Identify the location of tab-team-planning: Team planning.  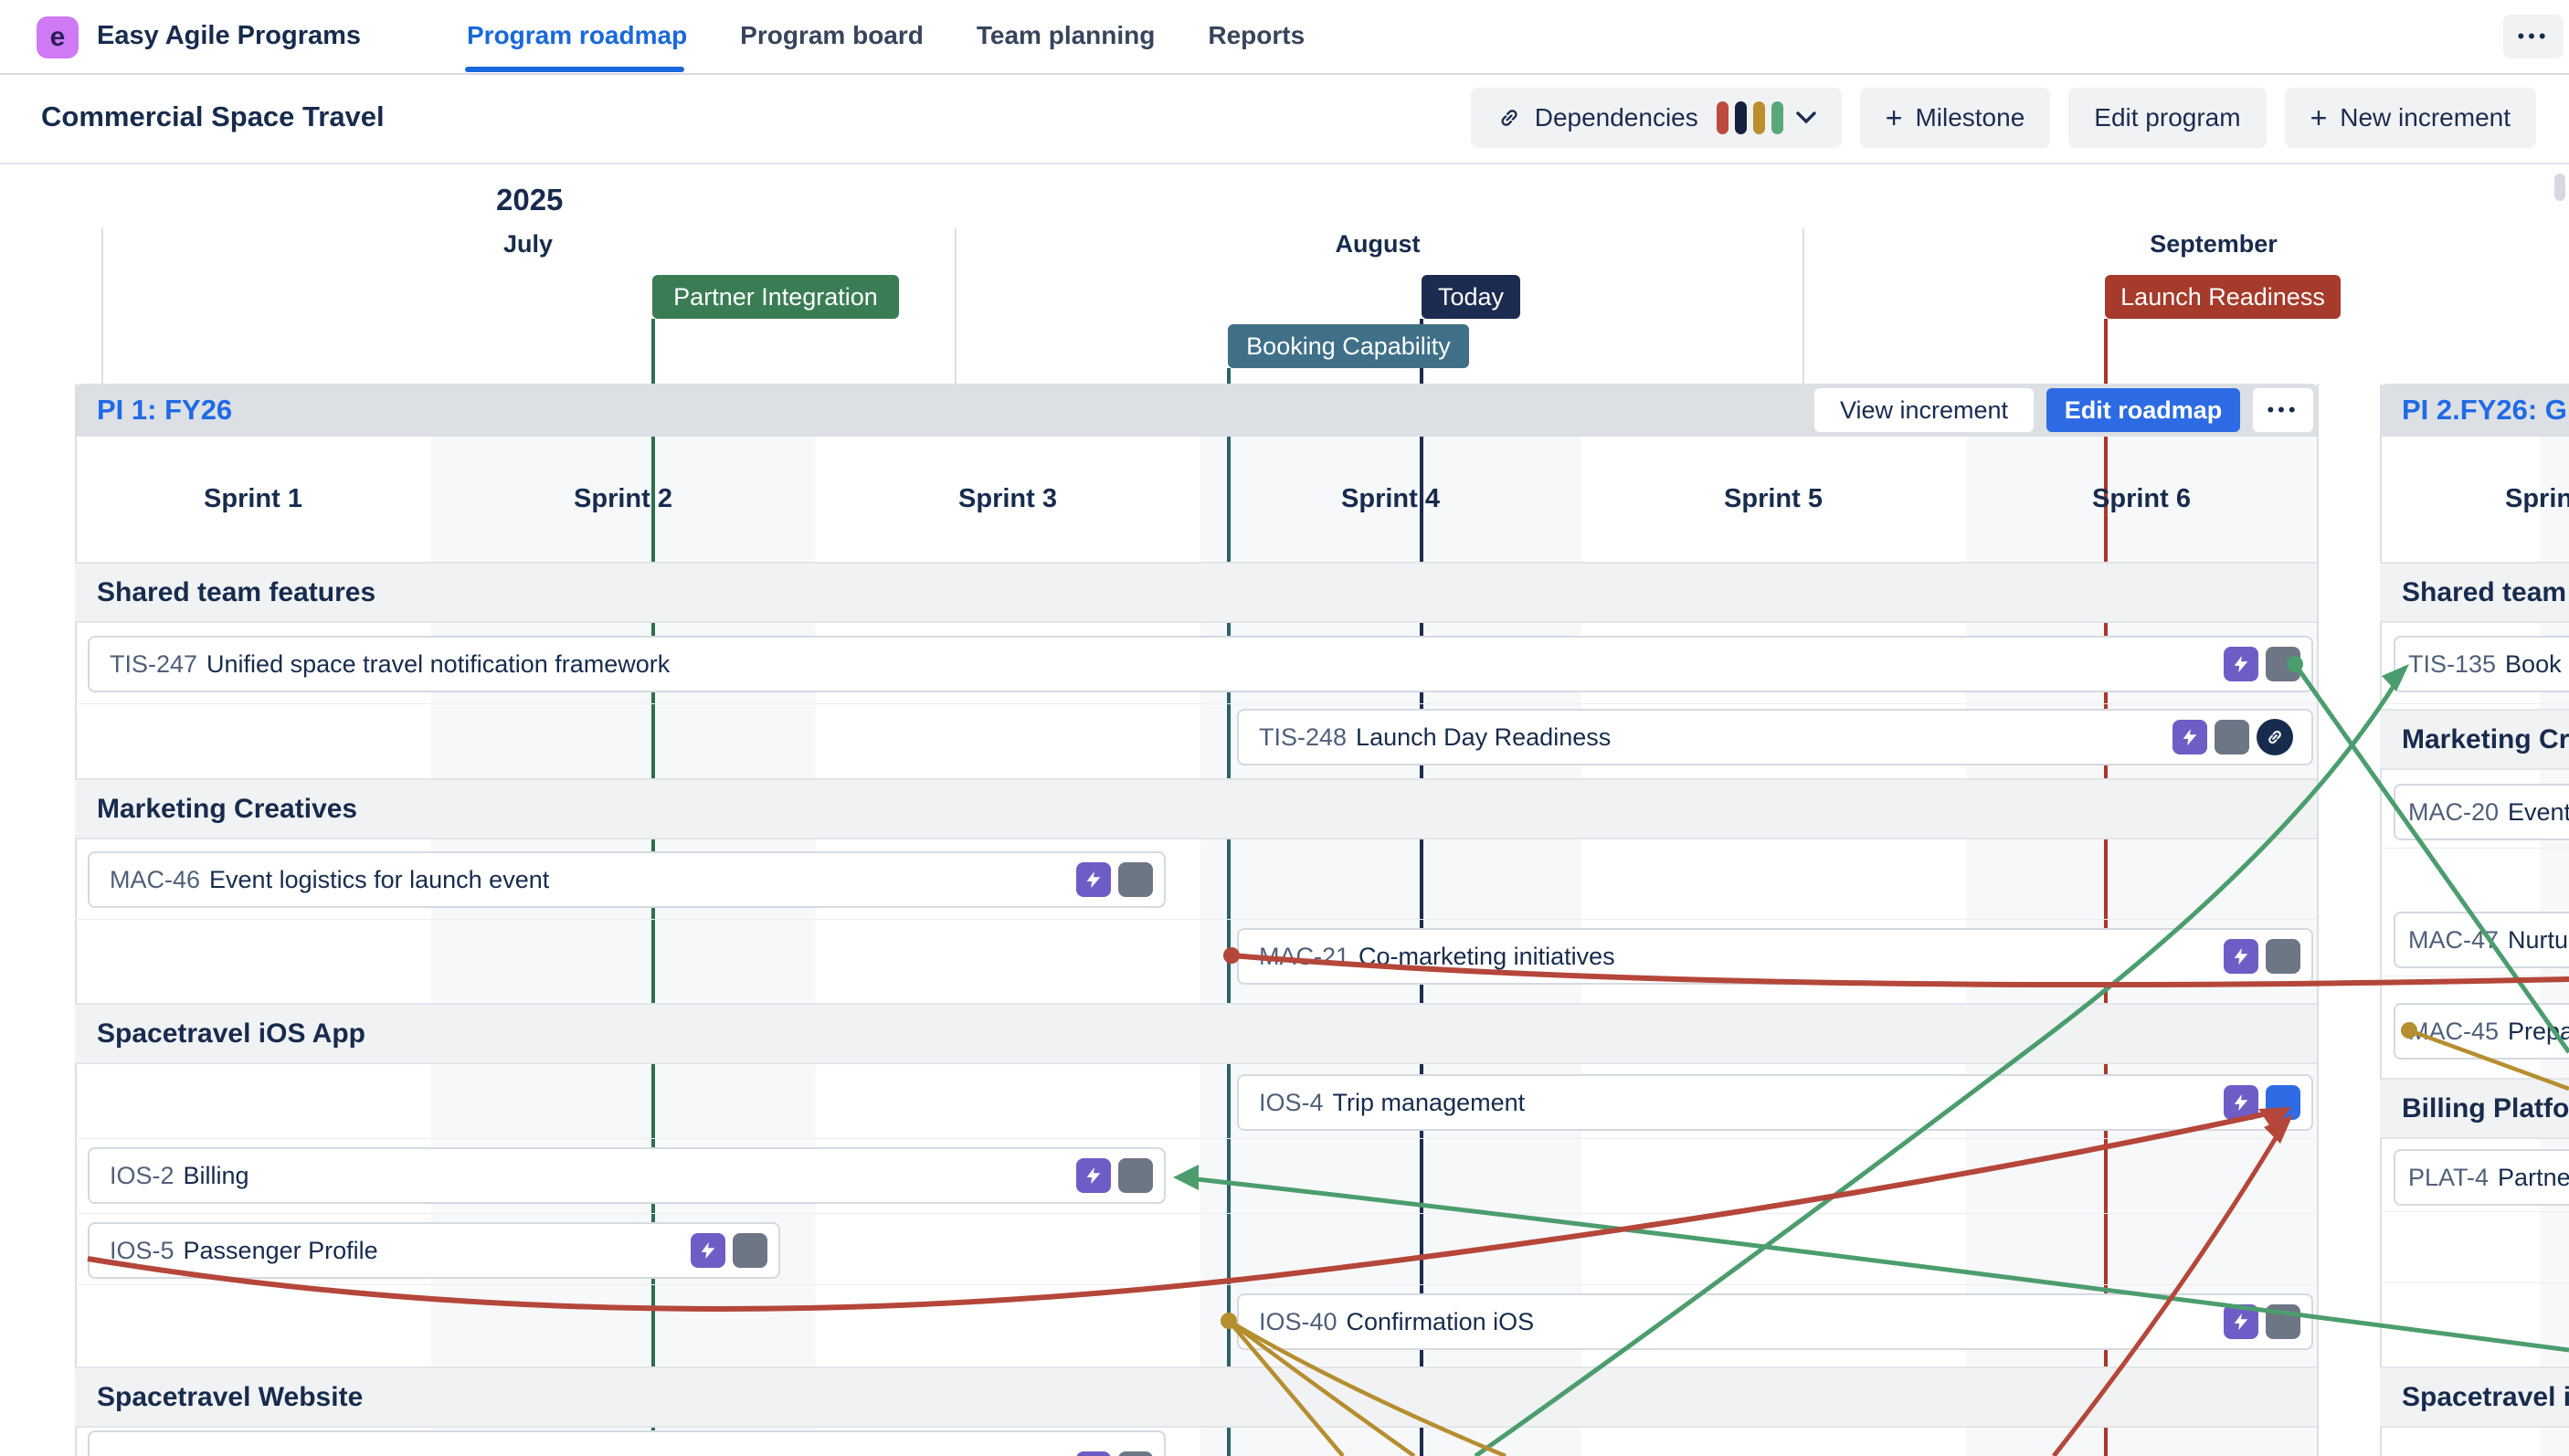
(1066, 35).